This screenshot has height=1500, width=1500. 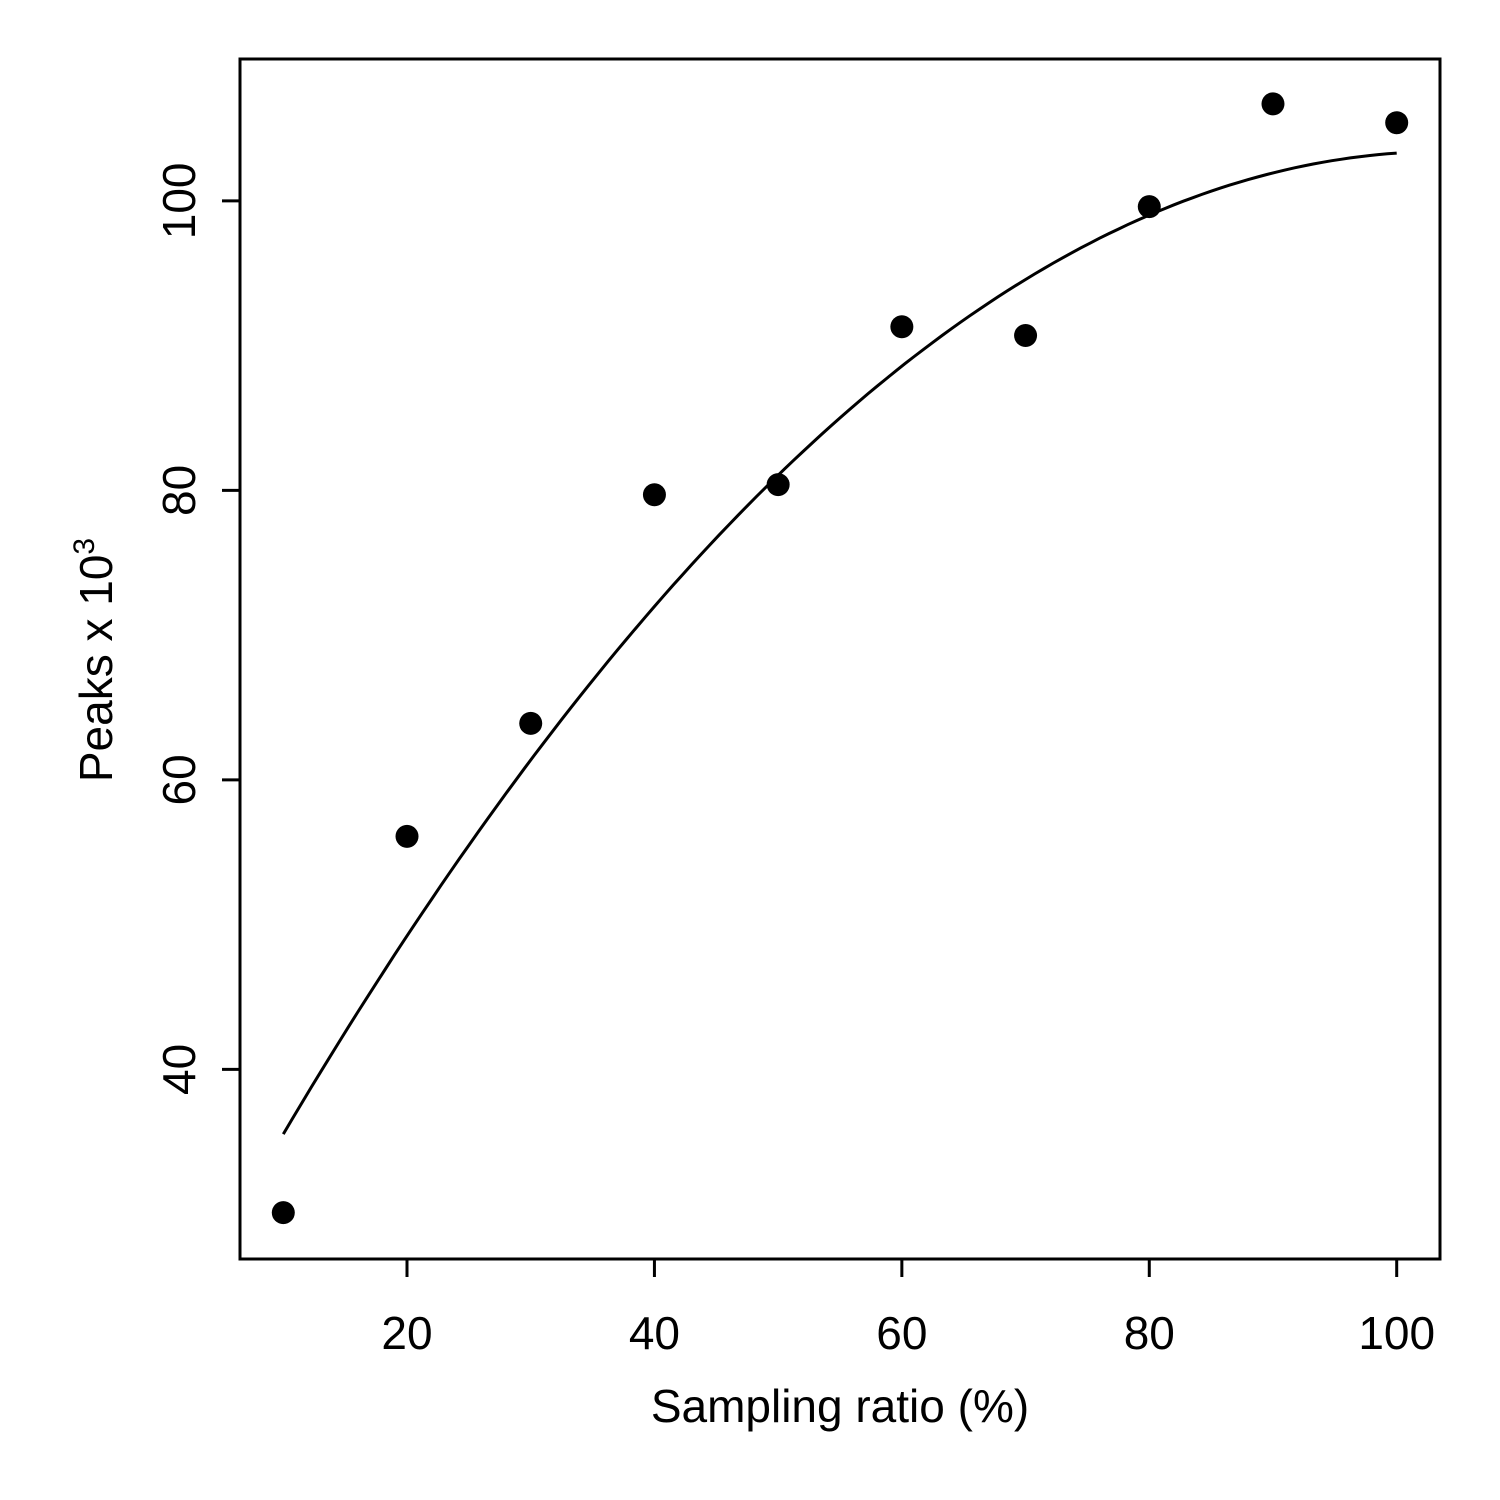 I want to click on y-tick-label: 60, so click(x=179, y=779).